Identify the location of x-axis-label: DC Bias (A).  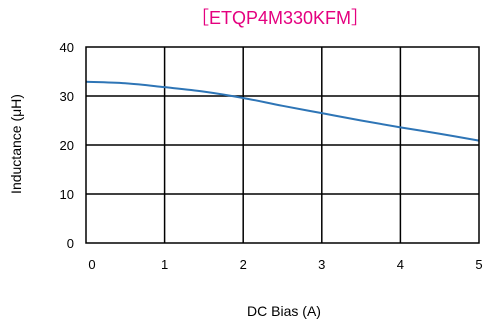
(284, 311).